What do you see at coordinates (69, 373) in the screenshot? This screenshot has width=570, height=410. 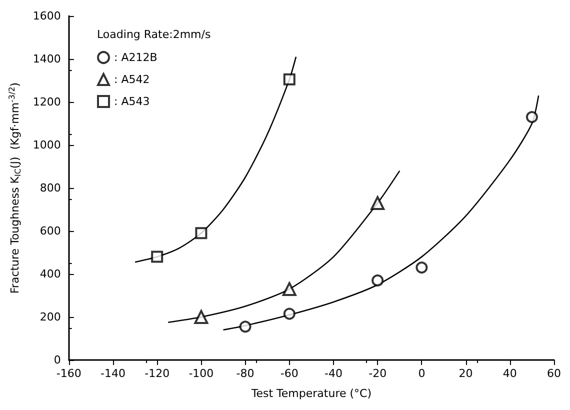 I see `x-tick-label: -160` at bounding box center [69, 373].